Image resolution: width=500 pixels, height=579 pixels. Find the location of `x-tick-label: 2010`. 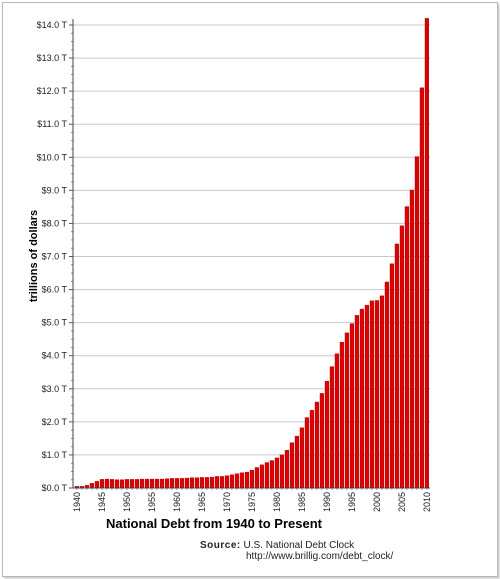

x-tick-label: 2010 is located at coordinates (427, 502).